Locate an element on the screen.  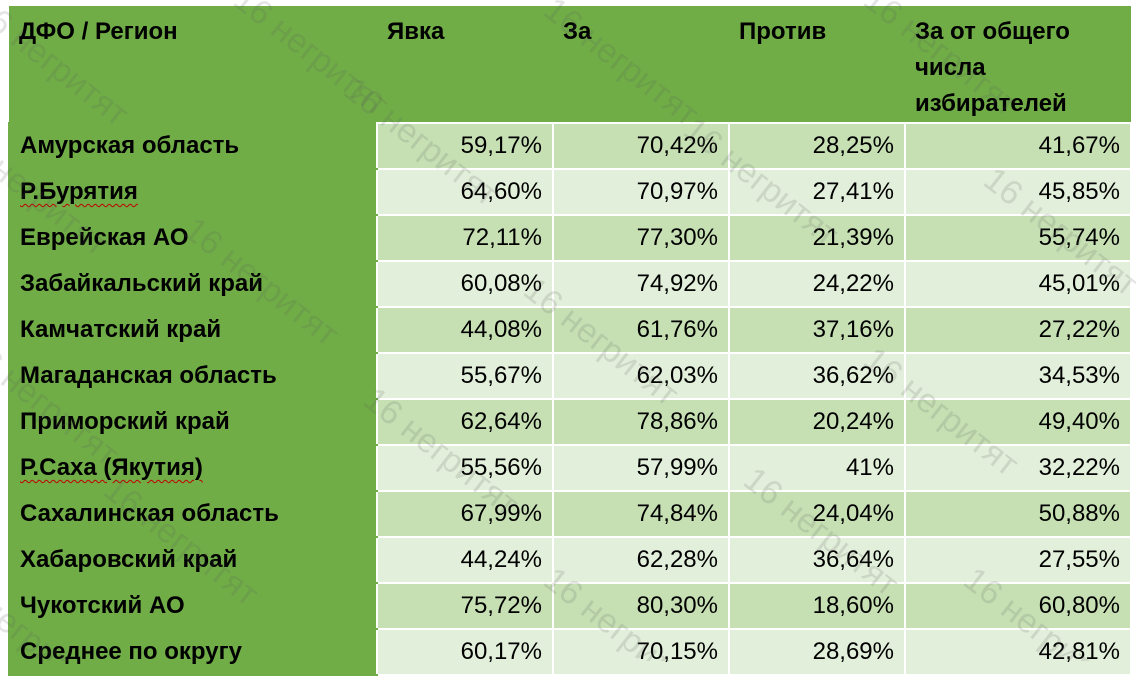
turnout-cell: 72,11% is located at coordinates (465, 238).